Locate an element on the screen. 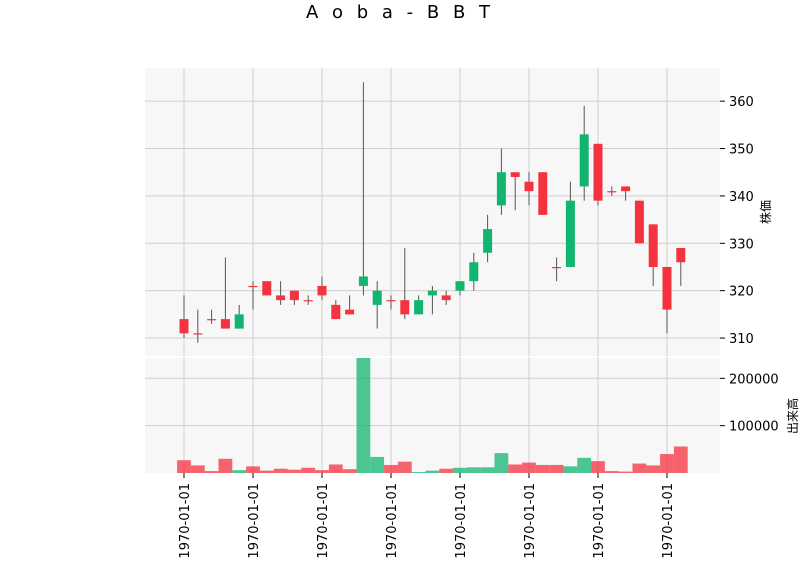 The width and height of the screenshot is (800, 575). volume-tick-label: 100000 is located at coordinates (754, 427).